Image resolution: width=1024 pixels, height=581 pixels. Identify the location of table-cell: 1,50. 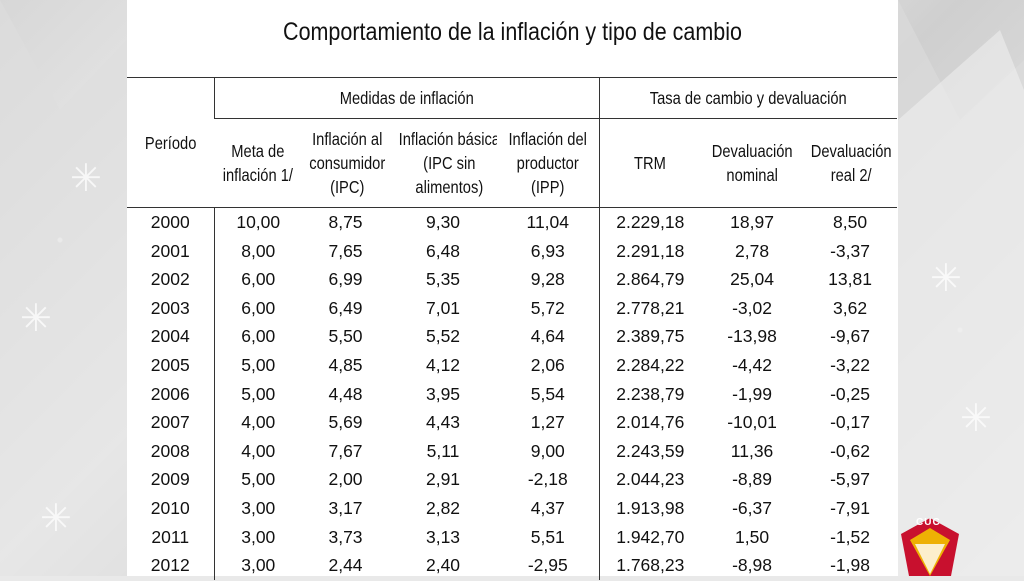
(752, 536).